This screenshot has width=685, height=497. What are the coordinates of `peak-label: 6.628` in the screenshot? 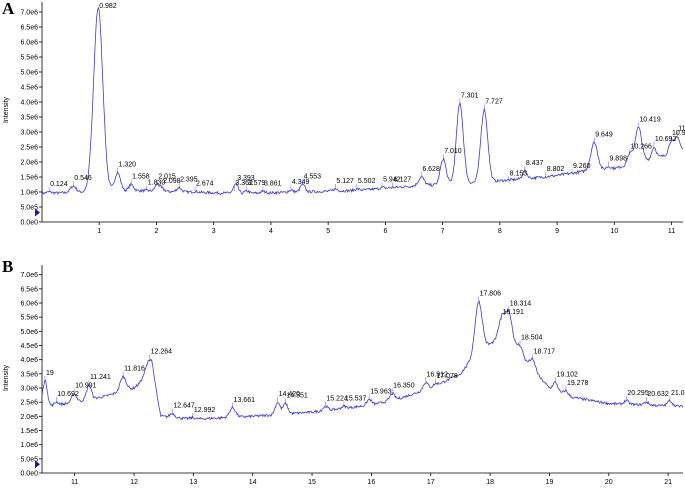 It's located at (431, 169).